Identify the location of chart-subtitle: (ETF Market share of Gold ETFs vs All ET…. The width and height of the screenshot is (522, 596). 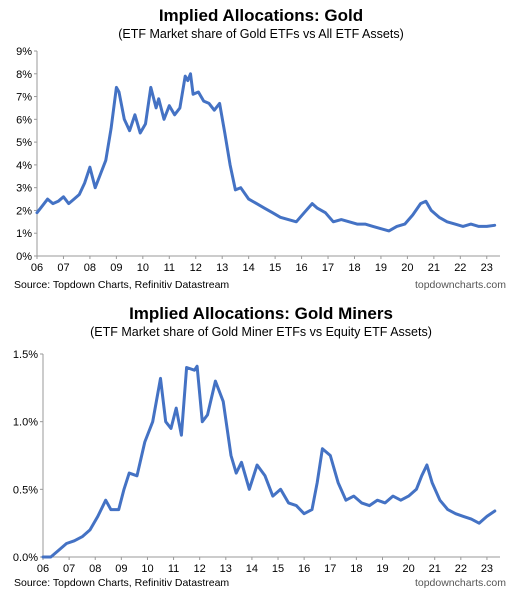
(261, 34).